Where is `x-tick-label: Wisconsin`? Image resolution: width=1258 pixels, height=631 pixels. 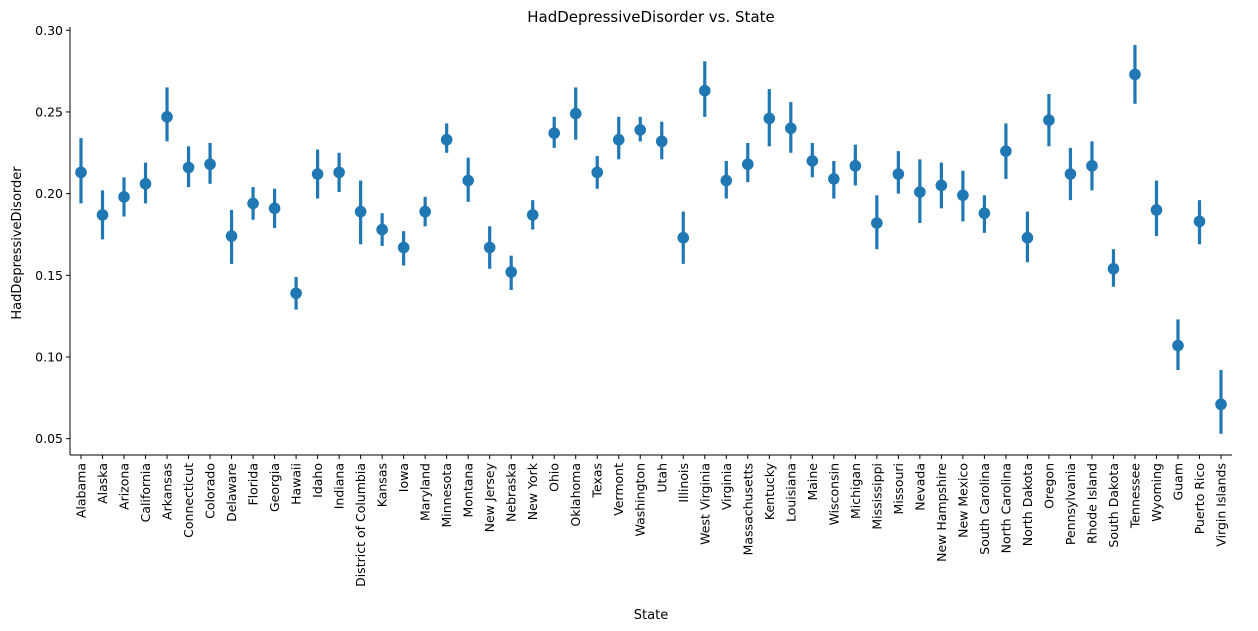
x-tick-label: Wisconsin is located at coordinates (833, 494).